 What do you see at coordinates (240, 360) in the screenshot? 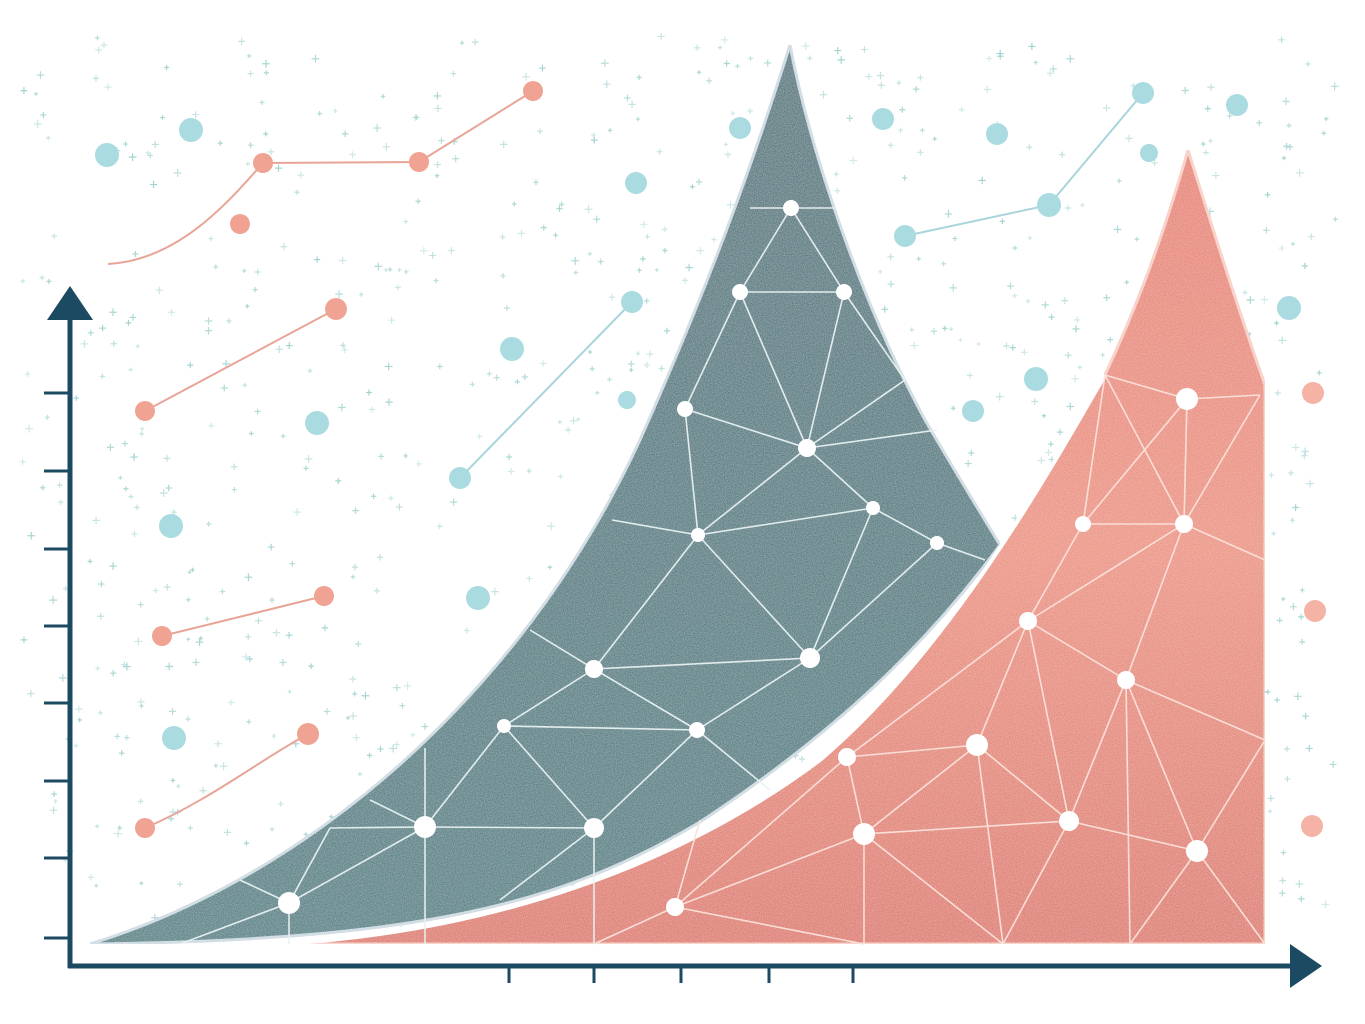
I see `coral-link-line` at bounding box center [240, 360].